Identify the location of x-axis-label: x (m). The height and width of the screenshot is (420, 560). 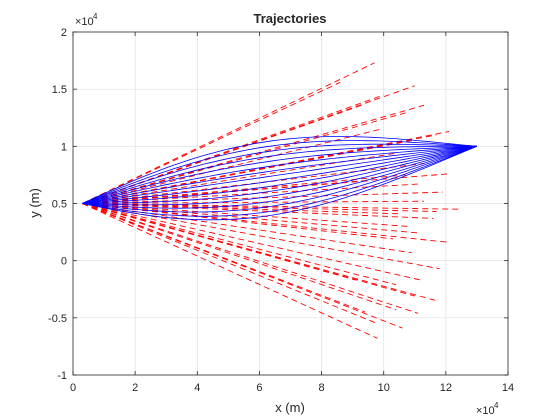
(290, 407).